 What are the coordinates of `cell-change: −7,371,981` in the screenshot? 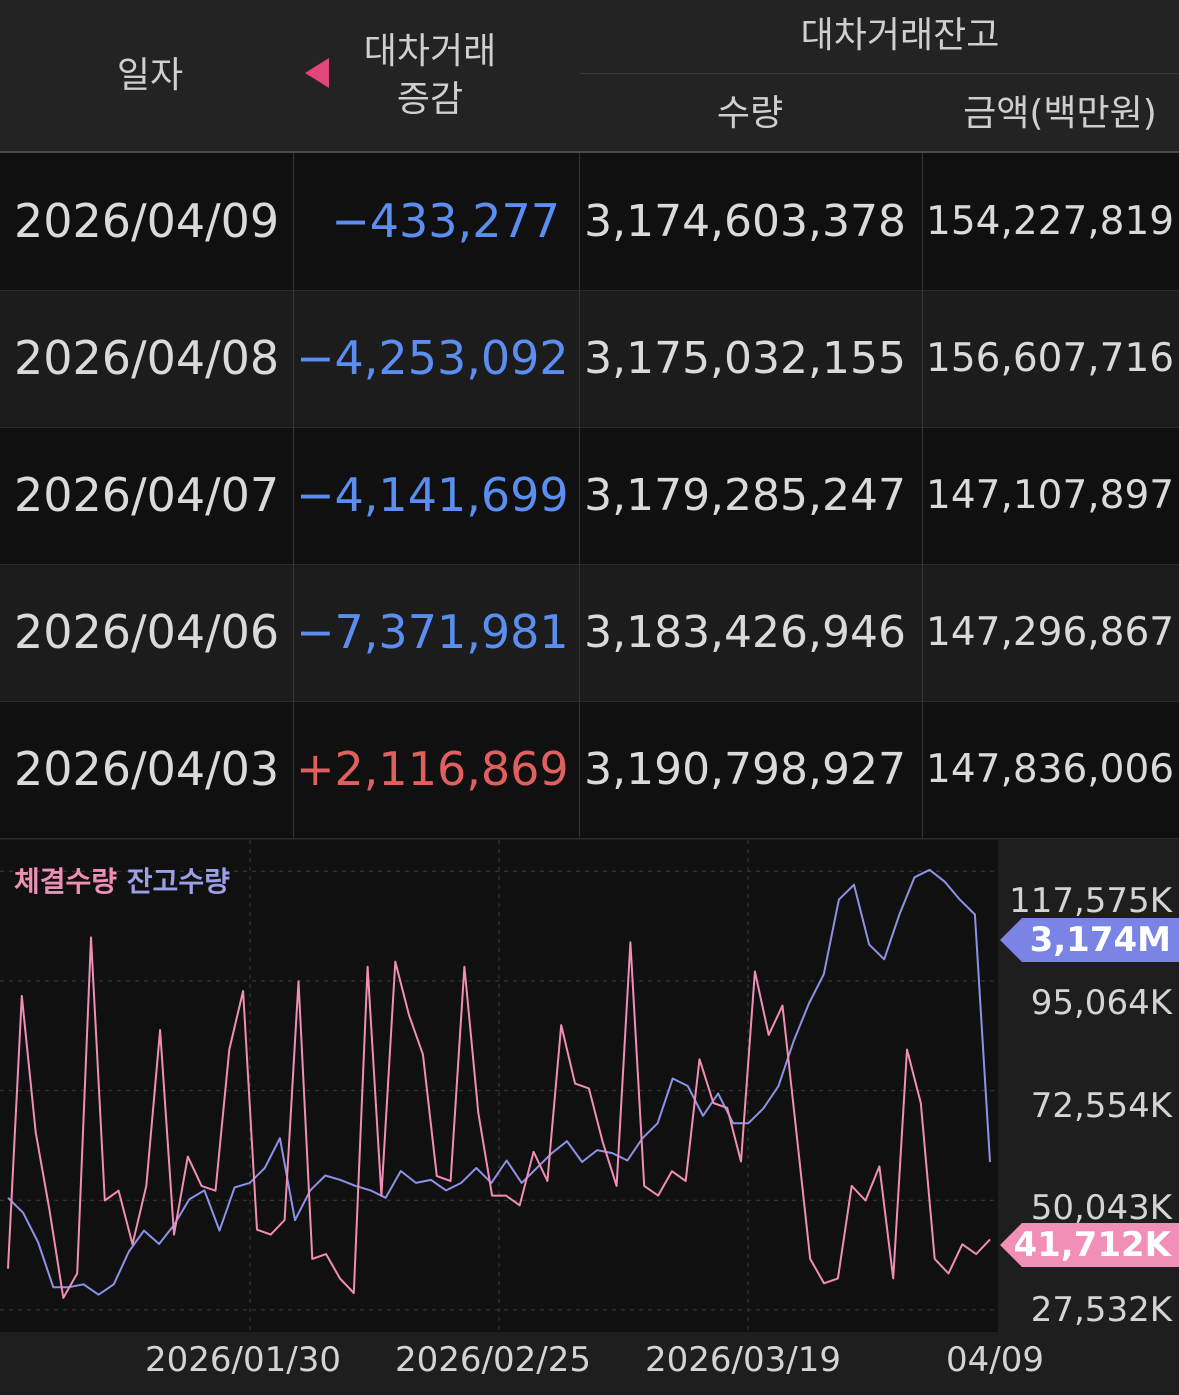 It's located at (432, 632).